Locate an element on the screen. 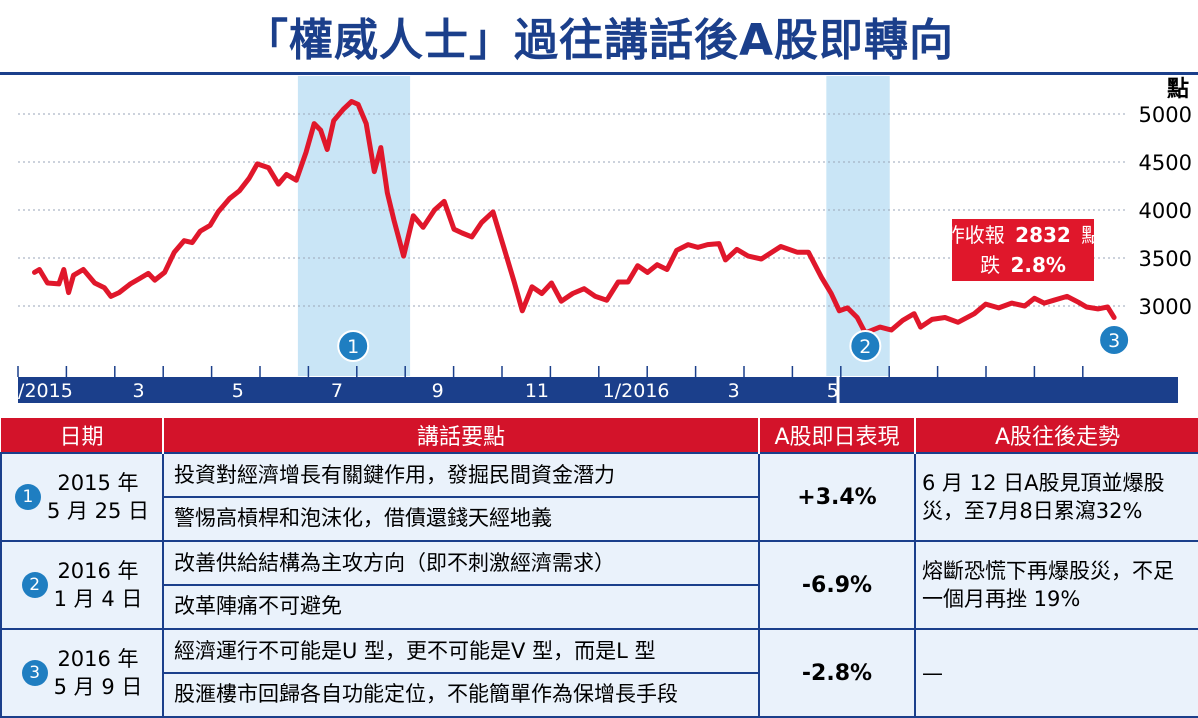 The height and width of the screenshot is (718, 1198). event-number-icon: 1 is located at coordinates (27, 497).